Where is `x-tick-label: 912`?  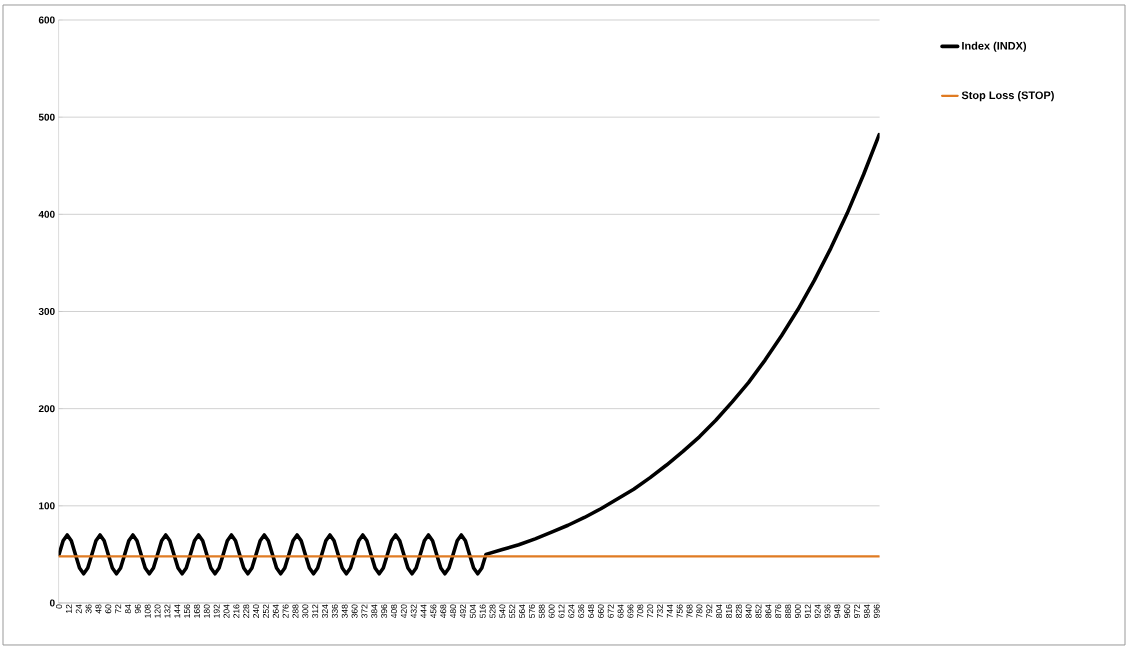
x-tick-label: 912 is located at coordinates (807, 611).